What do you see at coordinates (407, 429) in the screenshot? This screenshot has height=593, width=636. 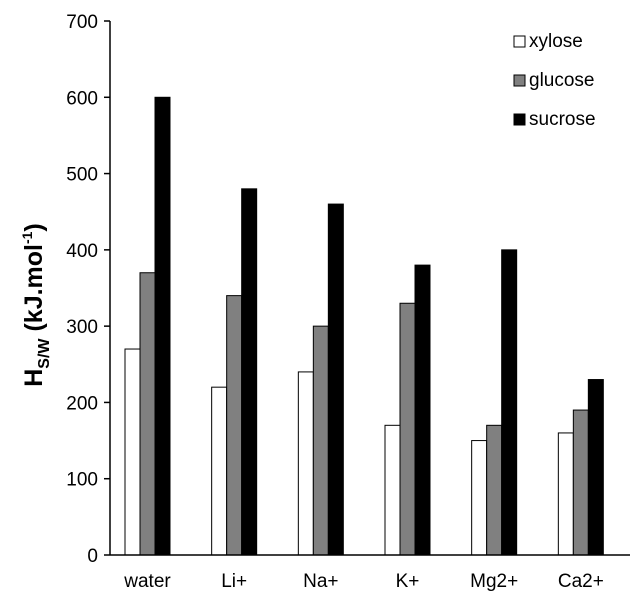 I see `bar-glucose-k` at bounding box center [407, 429].